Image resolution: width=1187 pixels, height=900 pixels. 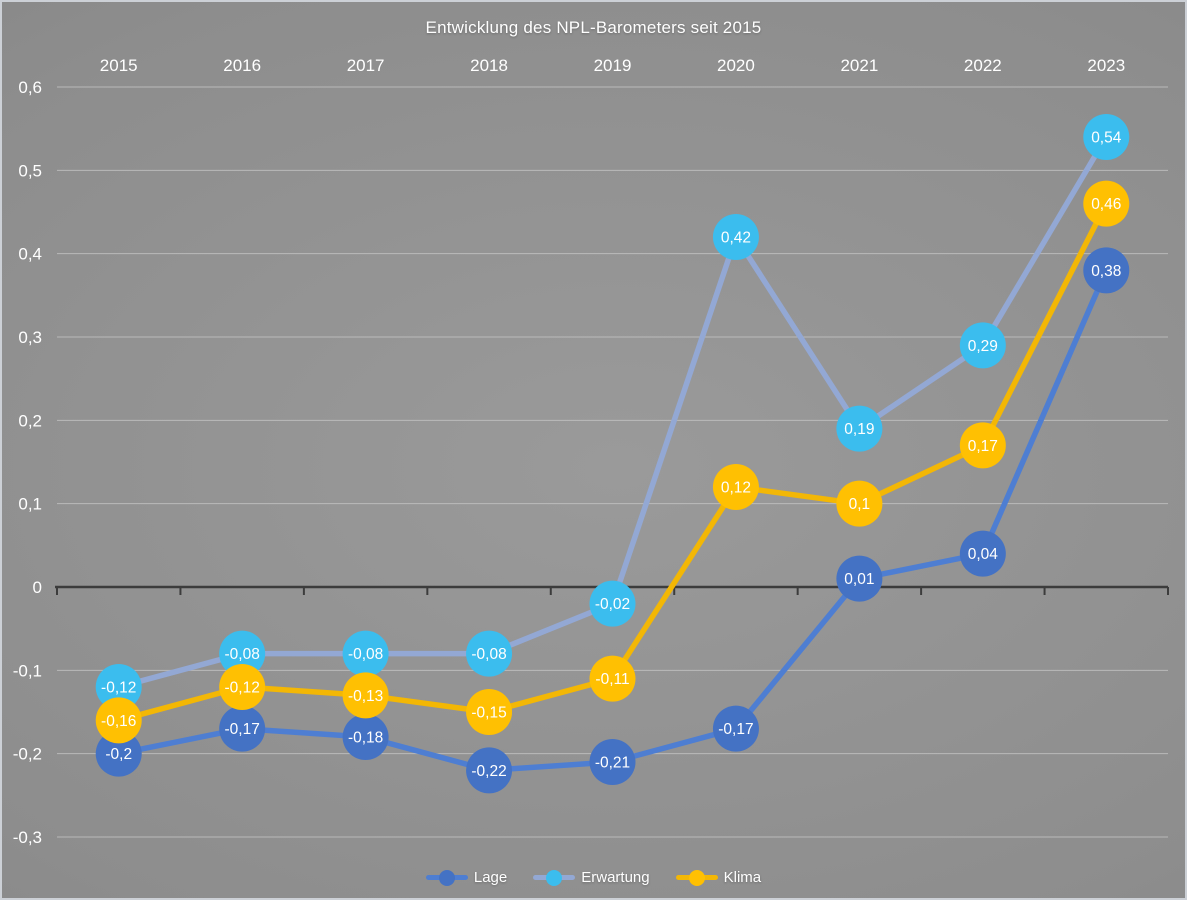 I want to click on data-label-klima-2016: -0,12, so click(x=241, y=687).